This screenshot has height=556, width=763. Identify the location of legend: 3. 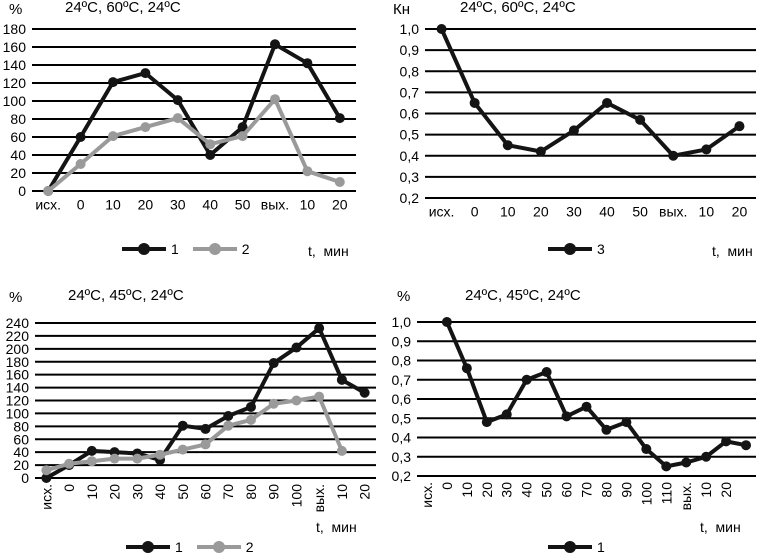
(576, 249).